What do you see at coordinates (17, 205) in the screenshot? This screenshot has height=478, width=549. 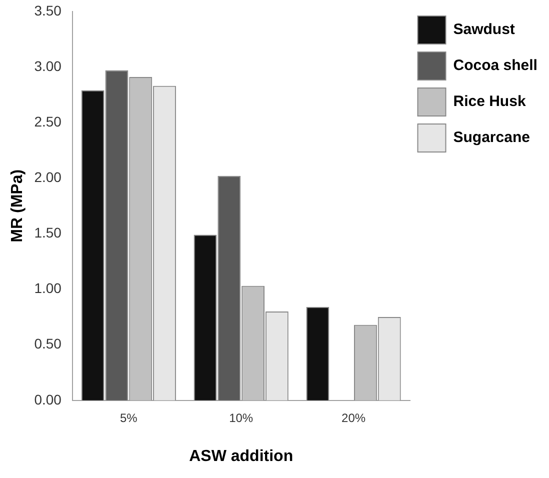 I see `y-axis-title: MR (MPa)` at bounding box center [17, 205].